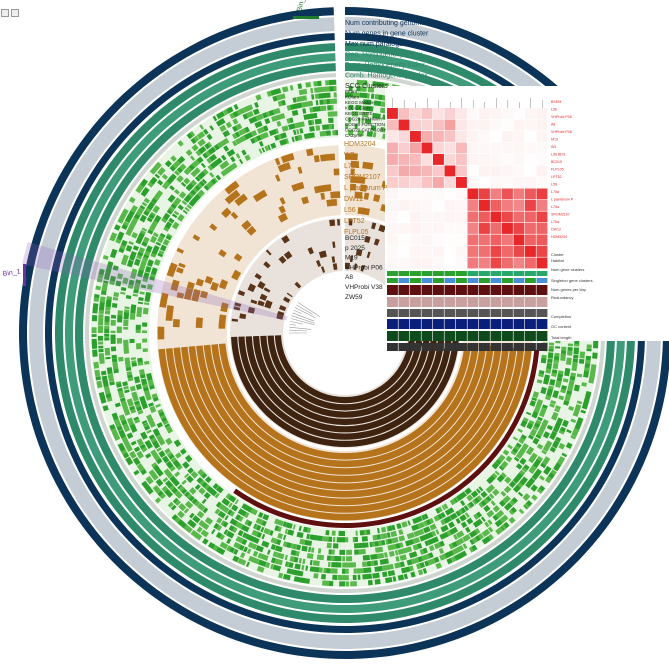 This screenshot has width=669, height=668. I want to click on matrix-side-label: Redundancy, so click(562, 297).